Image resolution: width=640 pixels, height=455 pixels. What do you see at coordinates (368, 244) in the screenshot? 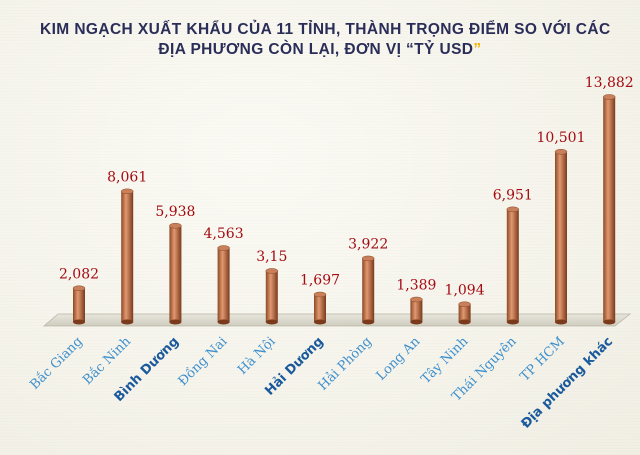
I see `value-label: 3,922` at bounding box center [368, 244].